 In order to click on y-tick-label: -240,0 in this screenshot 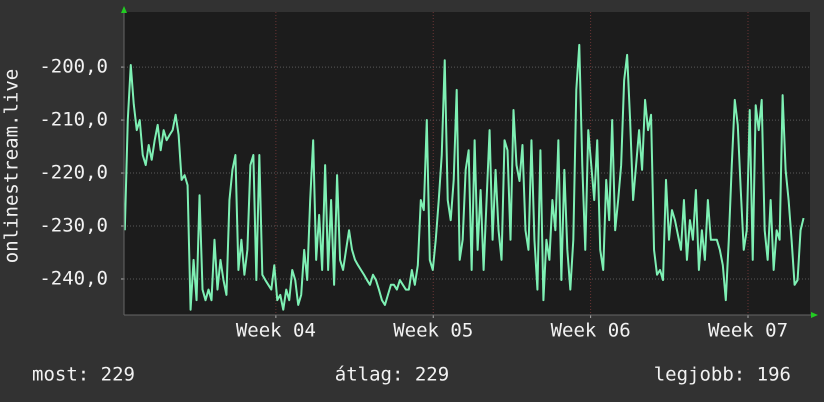, I will do `click(73, 278)`.